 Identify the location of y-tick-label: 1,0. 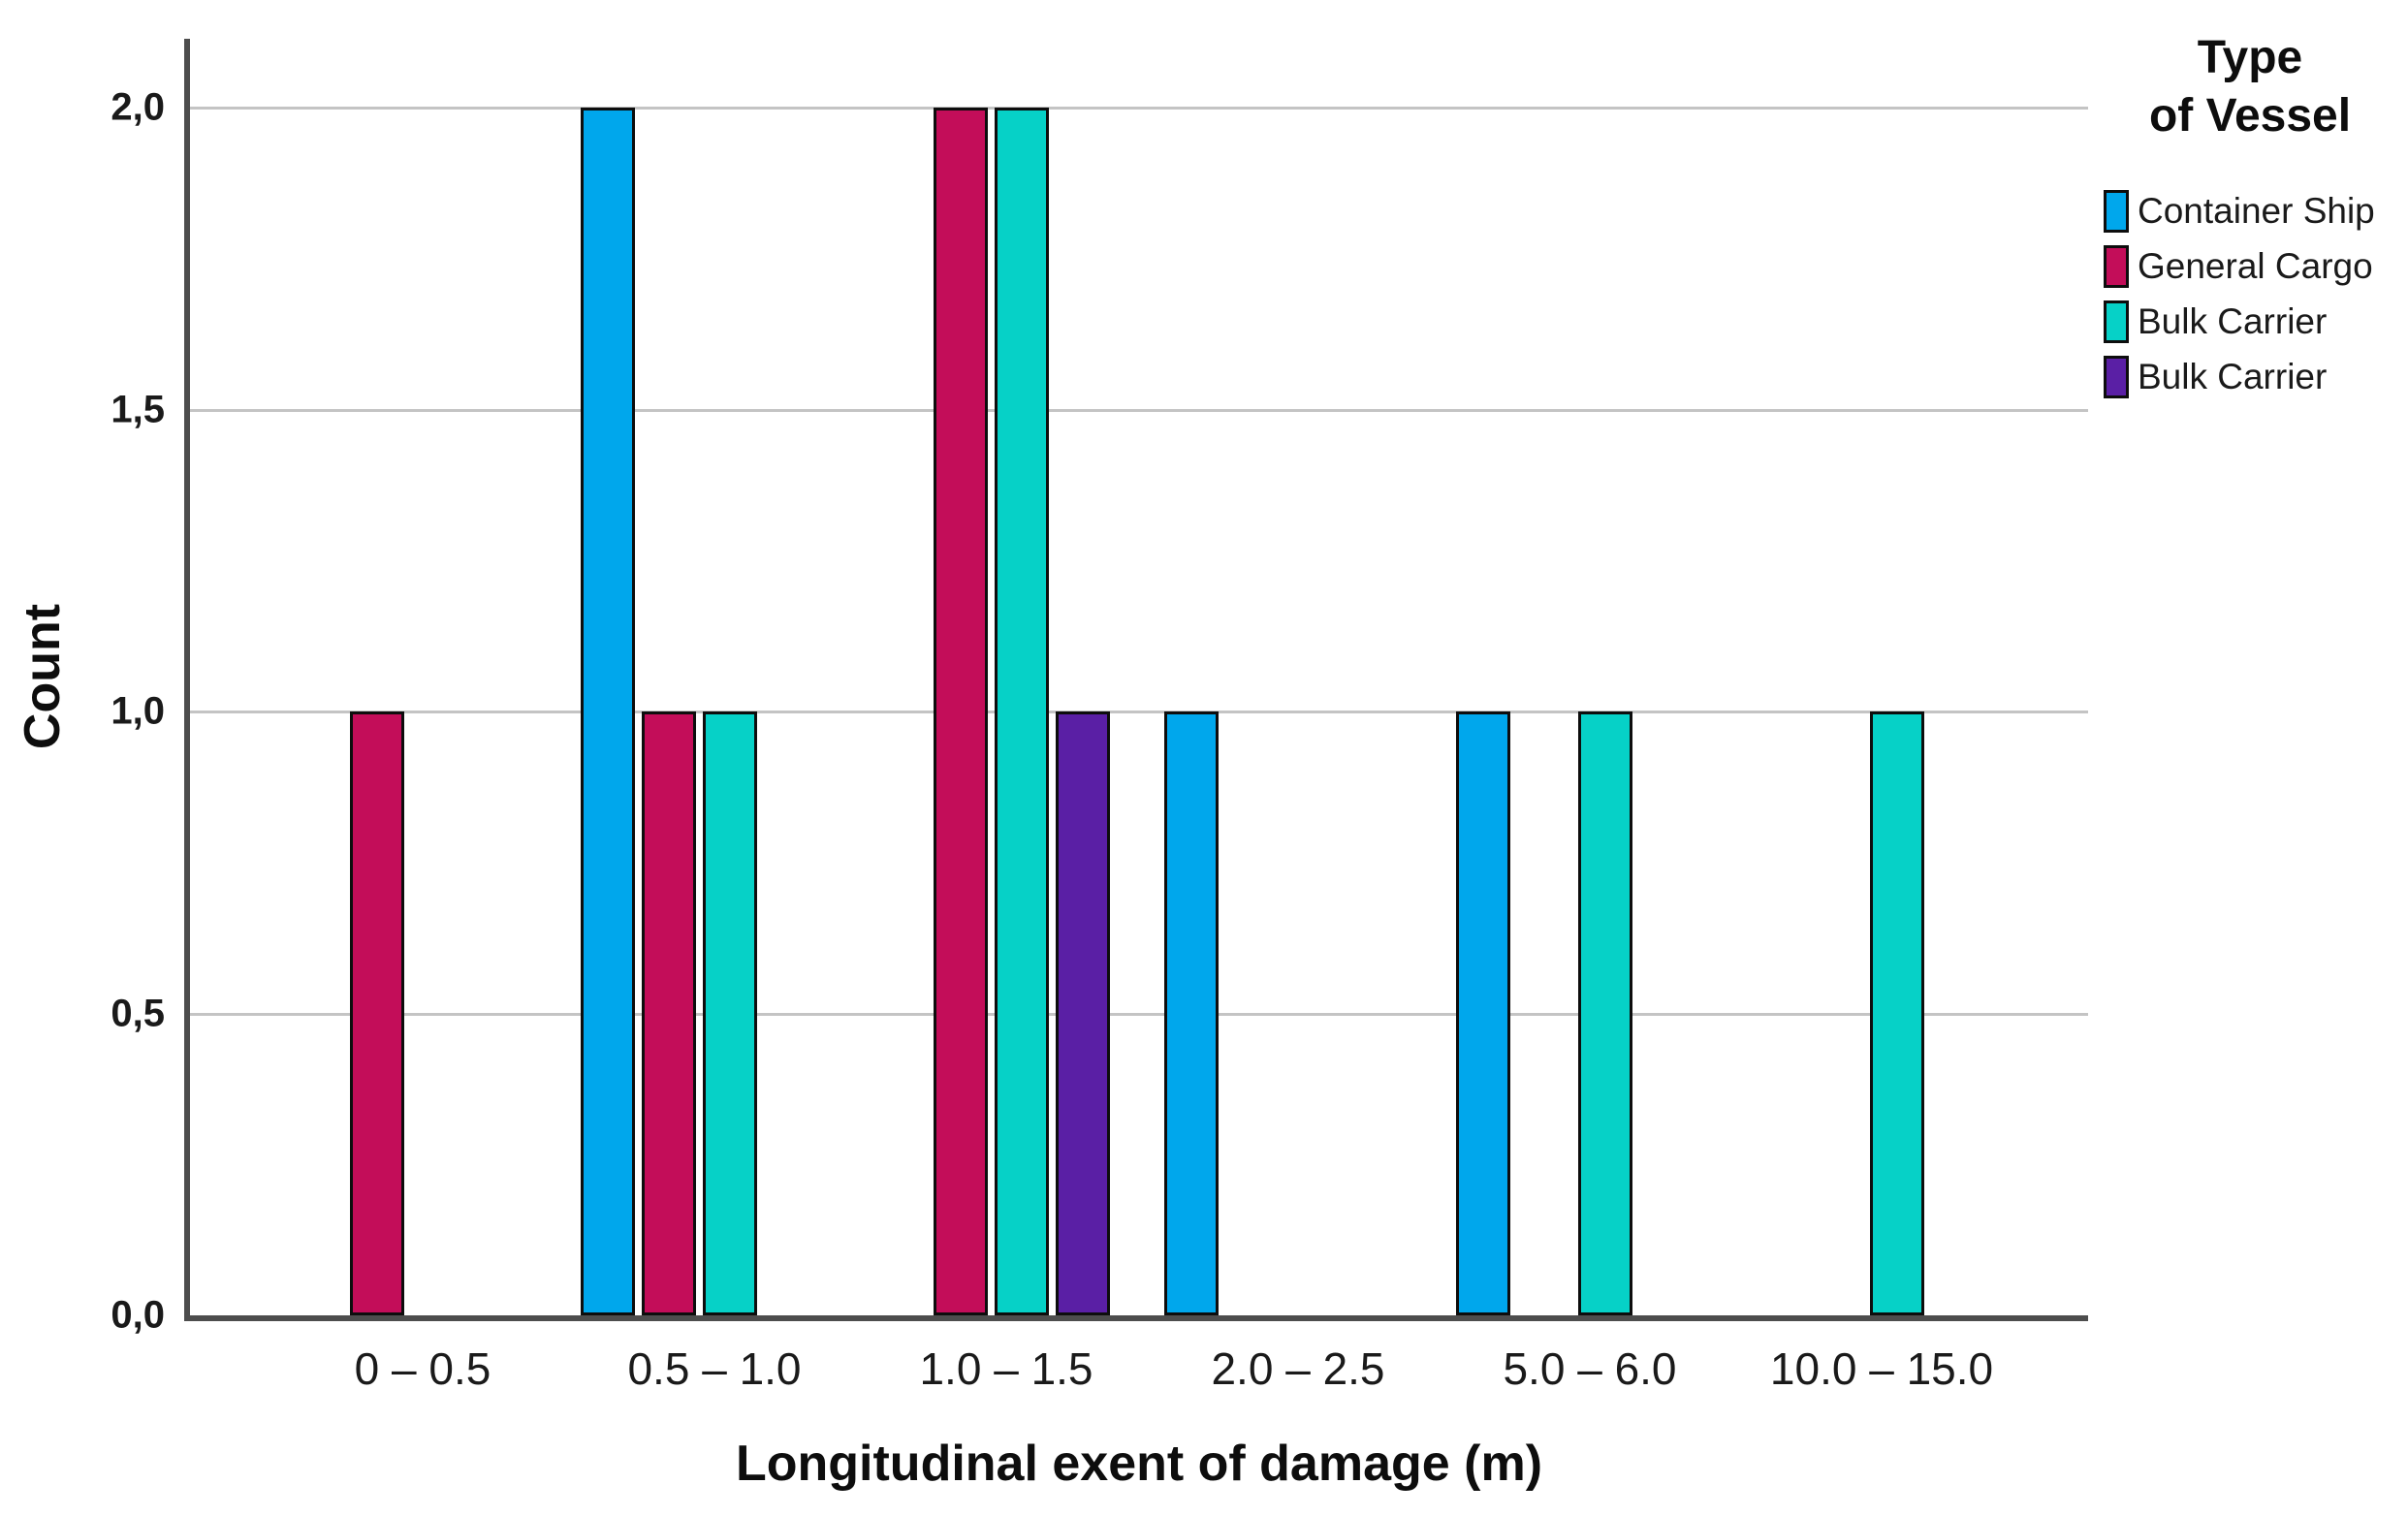
(138, 711).